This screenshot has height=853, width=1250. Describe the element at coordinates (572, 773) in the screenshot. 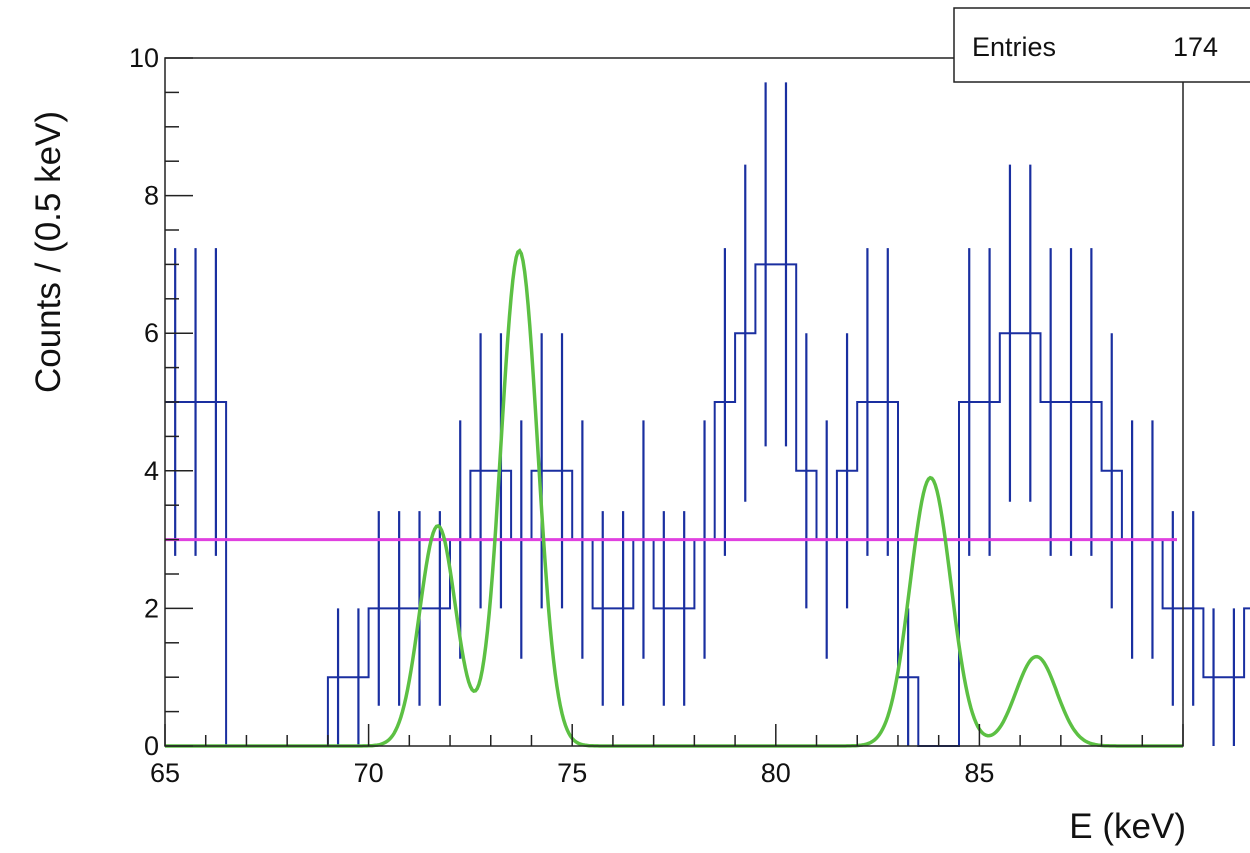

I see `x-tick-label: 75` at that location.